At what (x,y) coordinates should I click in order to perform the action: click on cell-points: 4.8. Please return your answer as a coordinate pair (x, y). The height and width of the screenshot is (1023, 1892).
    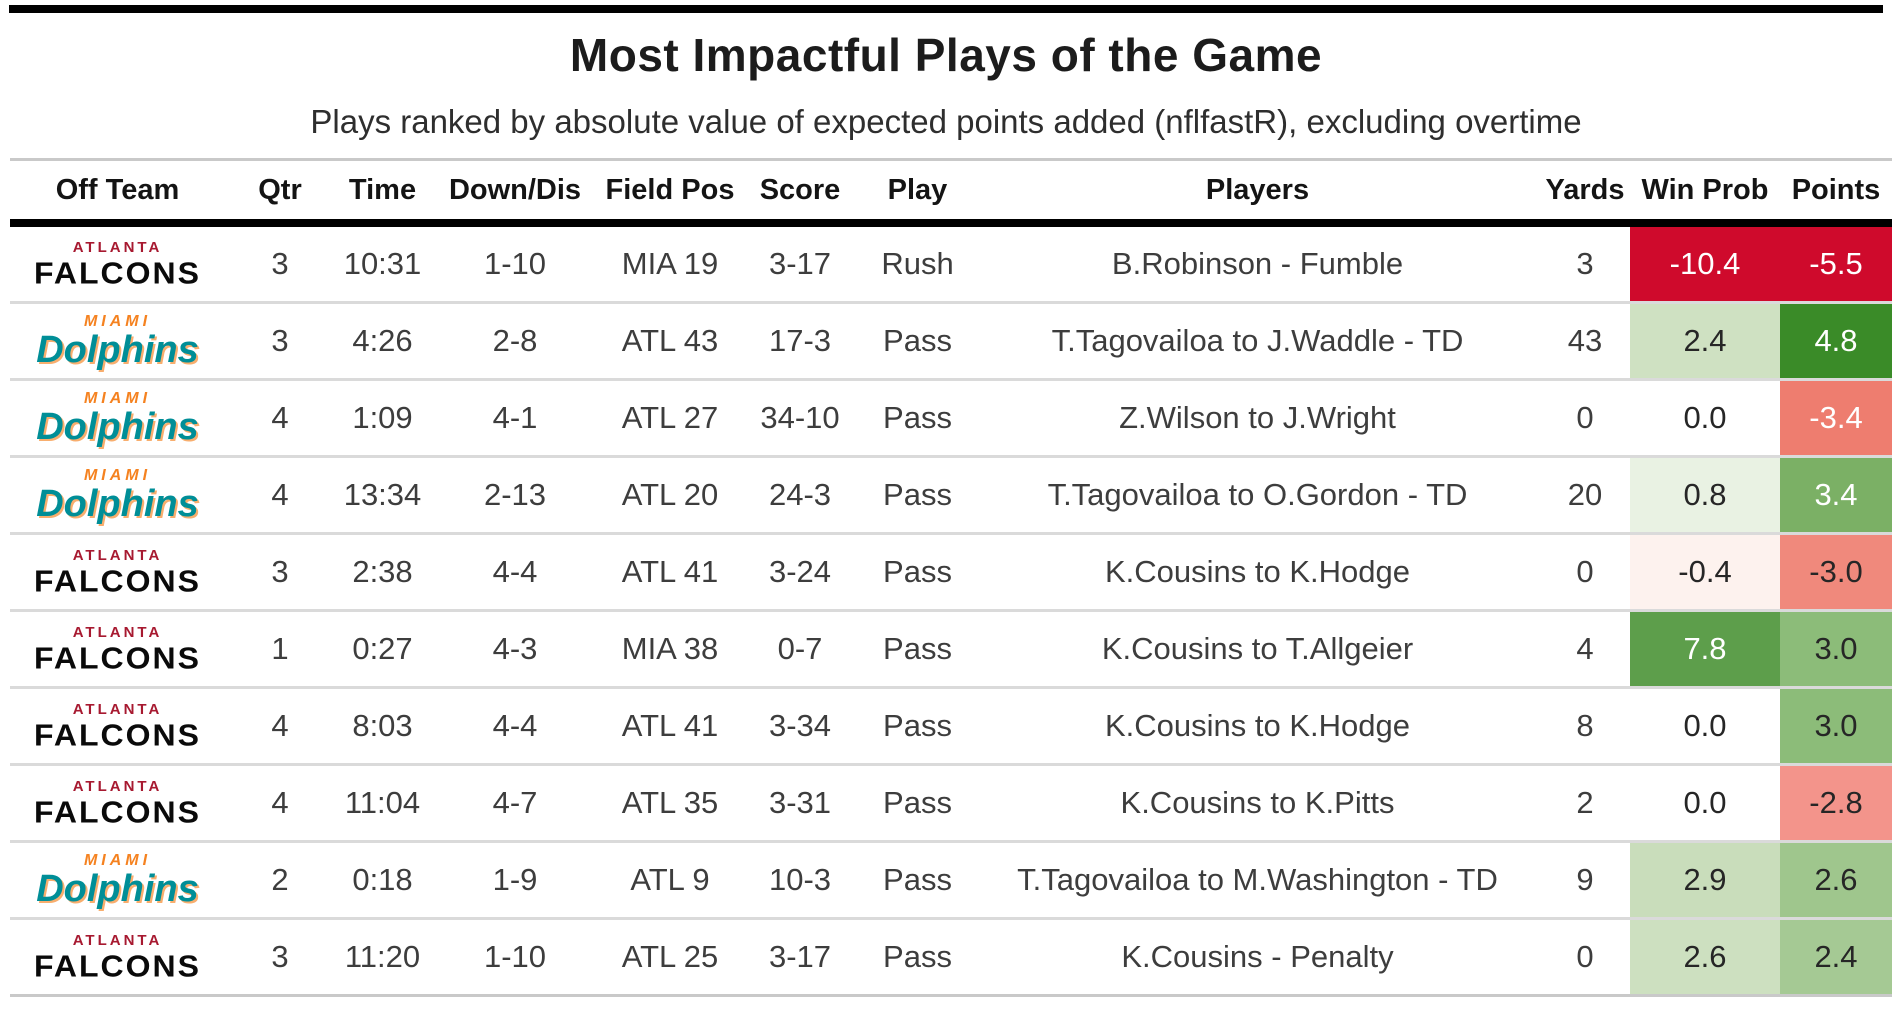
    Looking at the image, I should click on (1836, 340).